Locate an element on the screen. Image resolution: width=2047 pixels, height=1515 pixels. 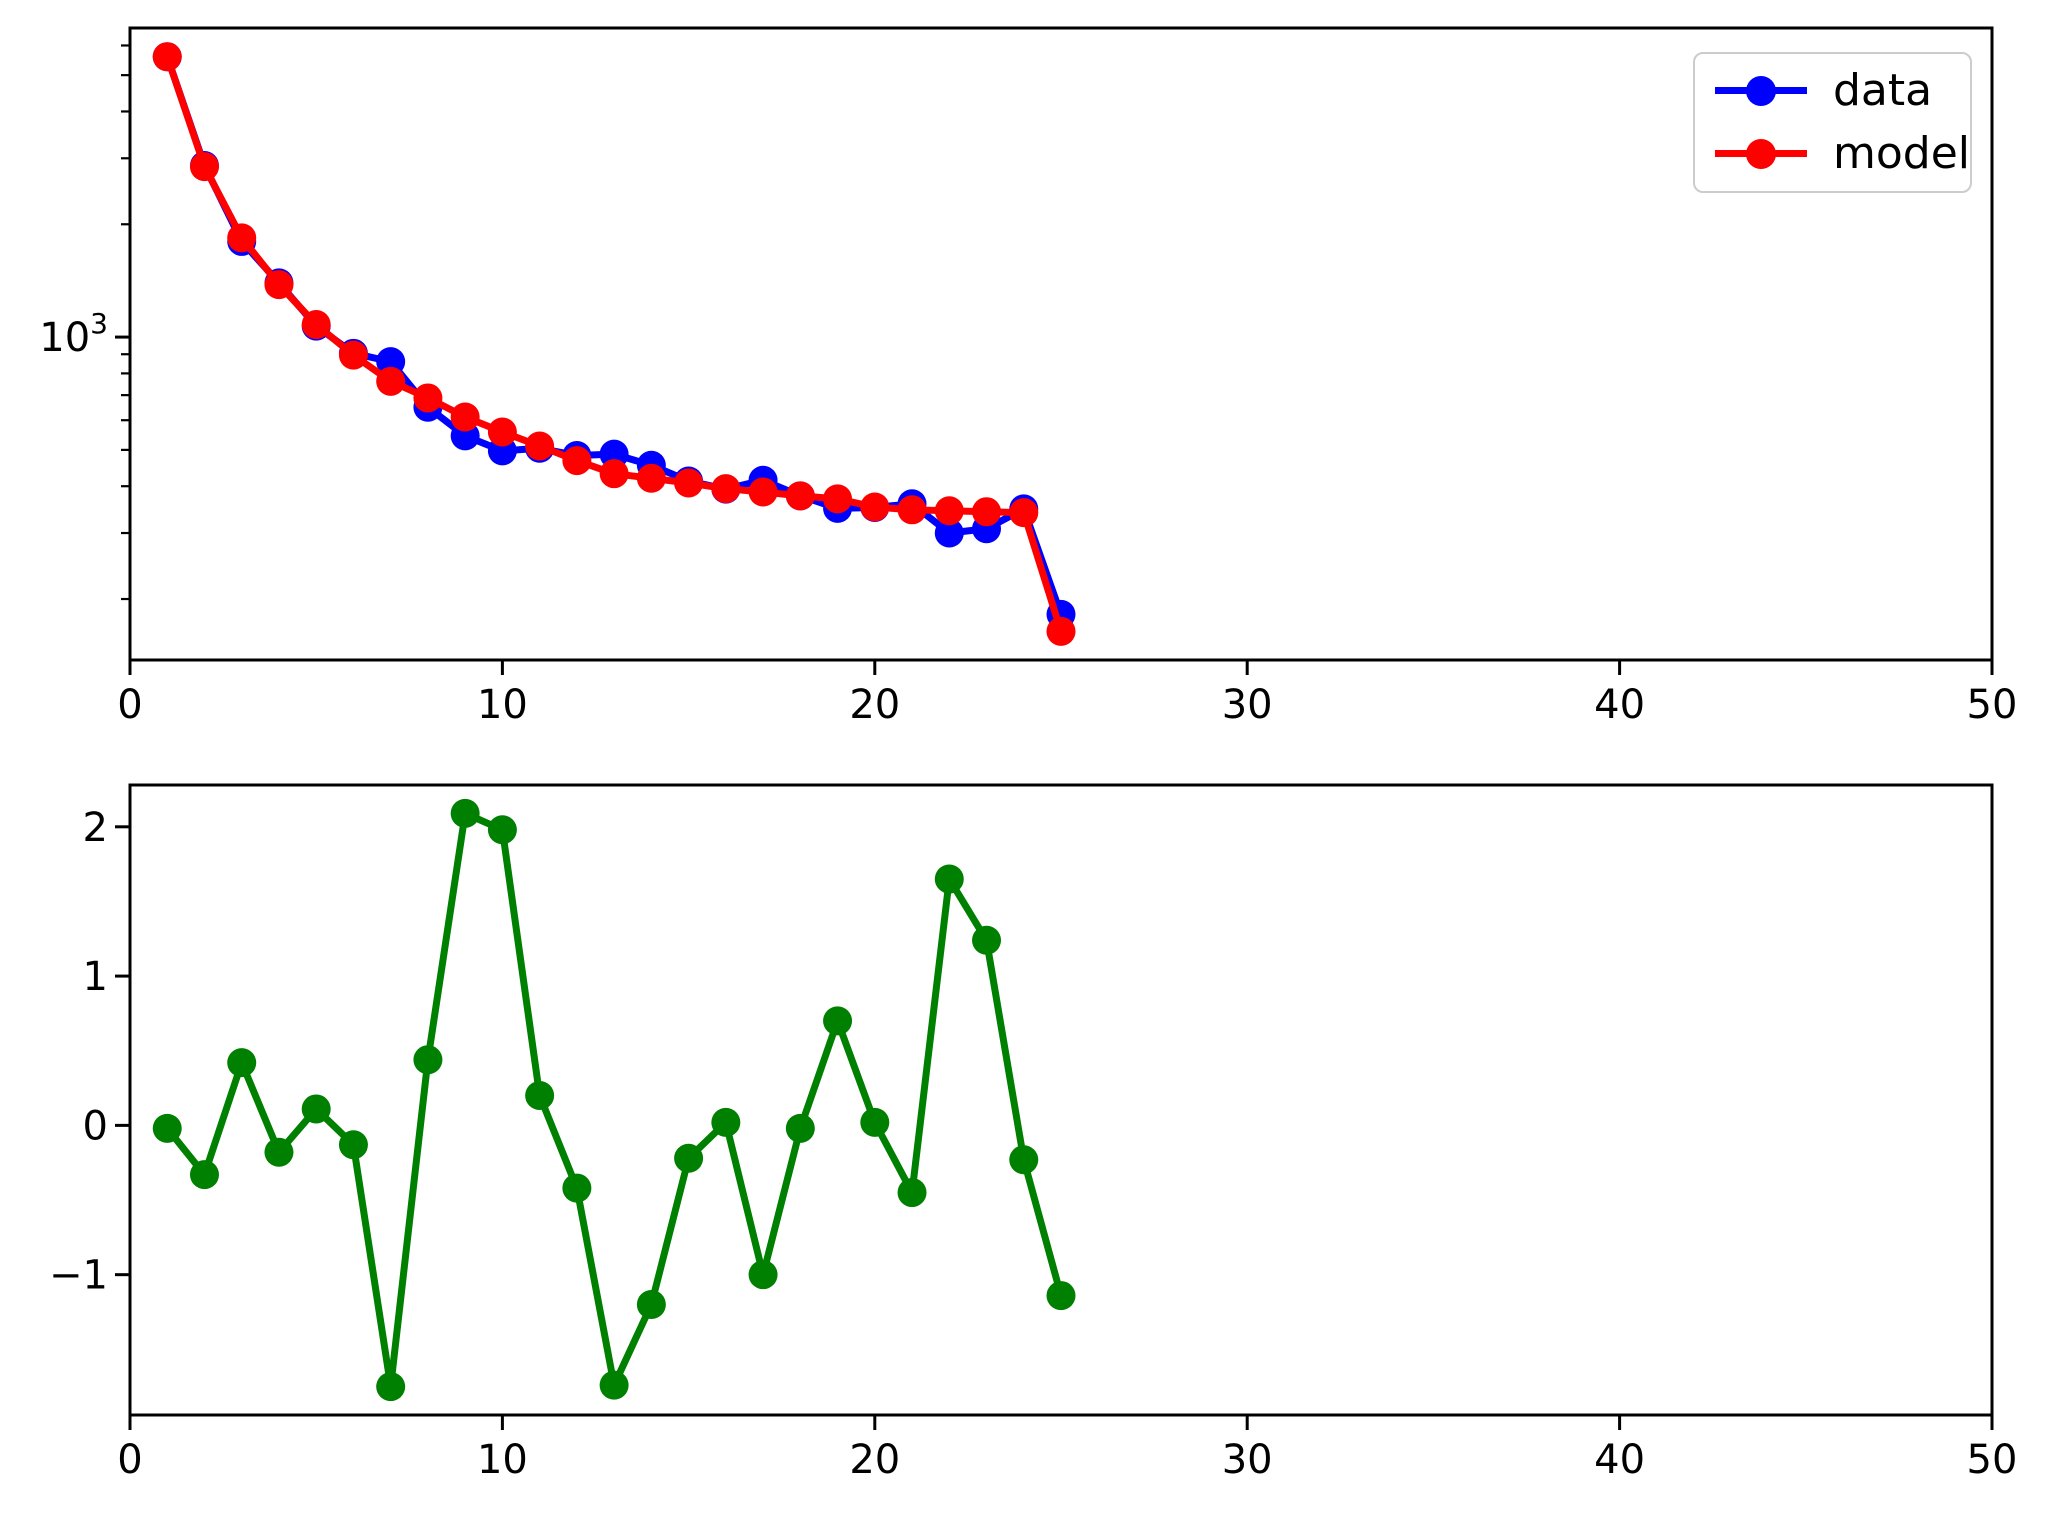
legend-line-marker-sample-model is located at coordinates (1761, 154).